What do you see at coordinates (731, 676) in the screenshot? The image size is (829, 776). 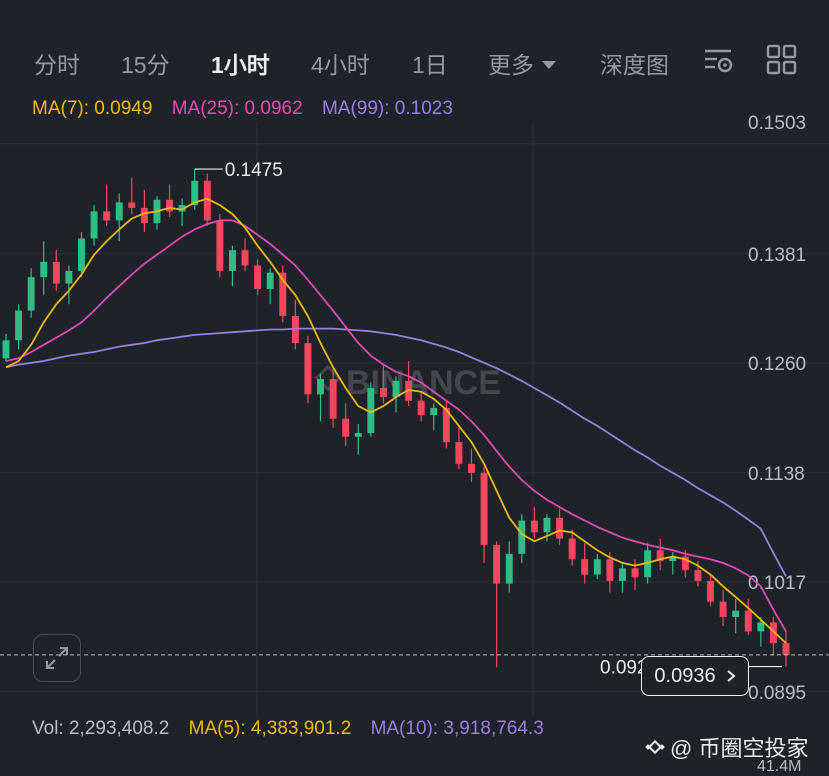 I see `chevron-right-icon` at bounding box center [731, 676].